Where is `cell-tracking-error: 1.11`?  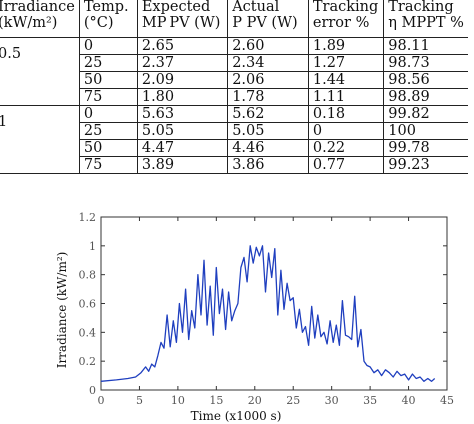
cell-tracking-error: 1.11 is located at coordinates (346, 97).